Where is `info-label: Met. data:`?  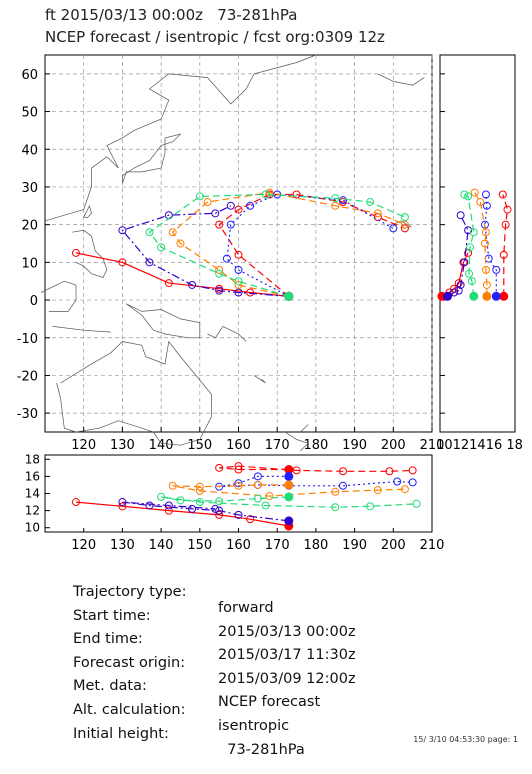 info-label: Met. data: is located at coordinates (110, 686).